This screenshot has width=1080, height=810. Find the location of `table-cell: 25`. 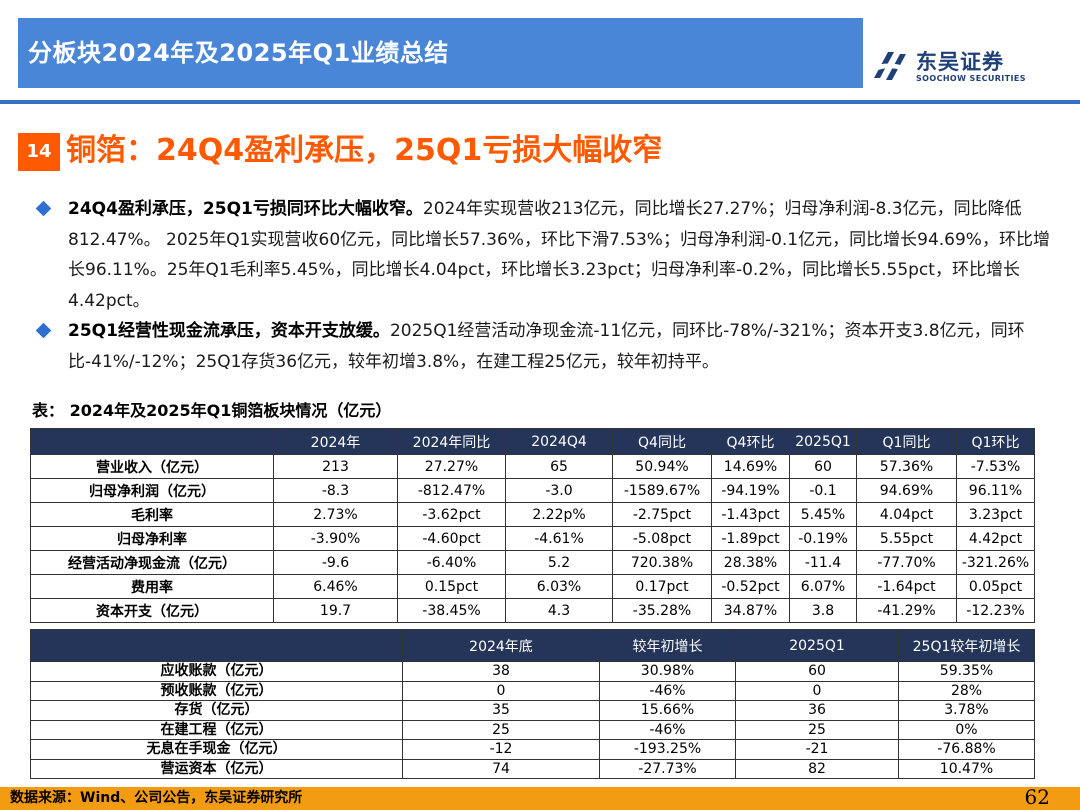

table-cell: 25 is located at coordinates (817, 729).